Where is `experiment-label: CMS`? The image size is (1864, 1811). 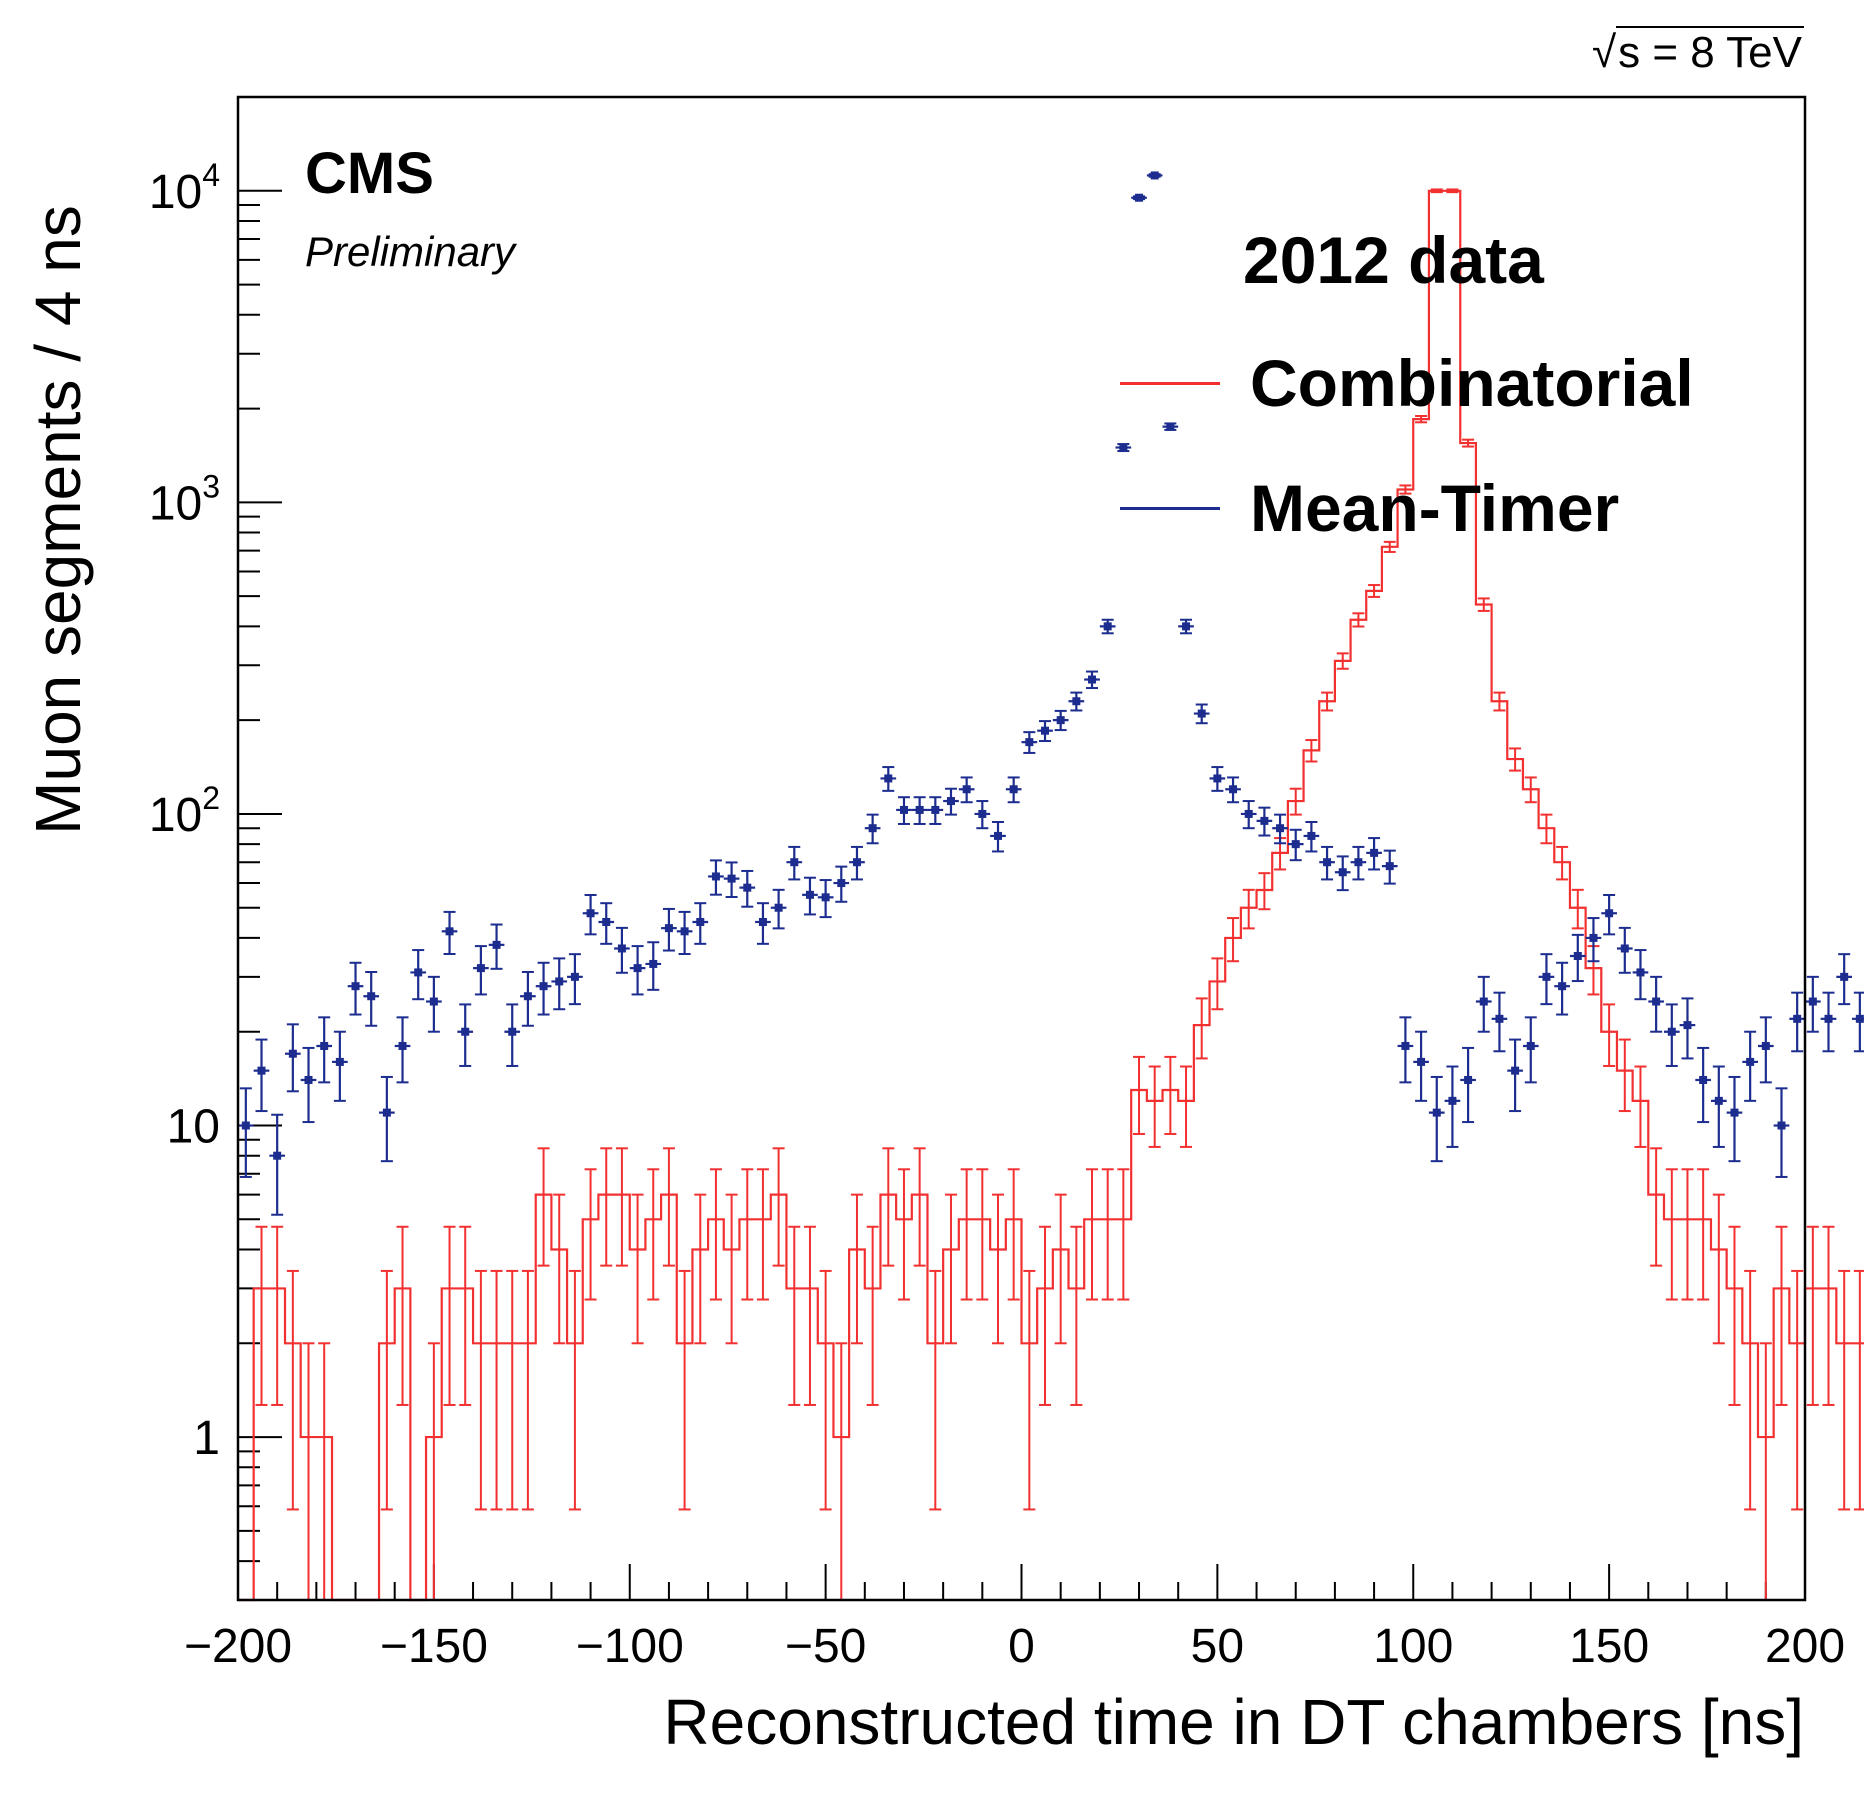
experiment-label: CMS is located at coordinates (369, 173).